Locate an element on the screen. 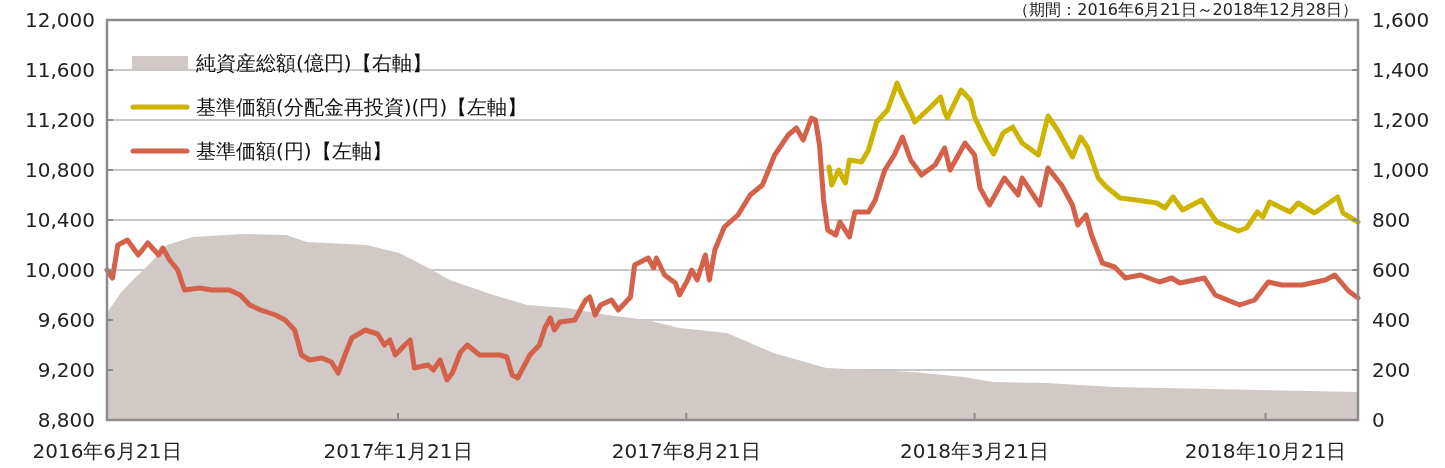 The width and height of the screenshot is (1445, 468). x-tick-label: 2018年10月21日 is located at coordinates (1265, 451).